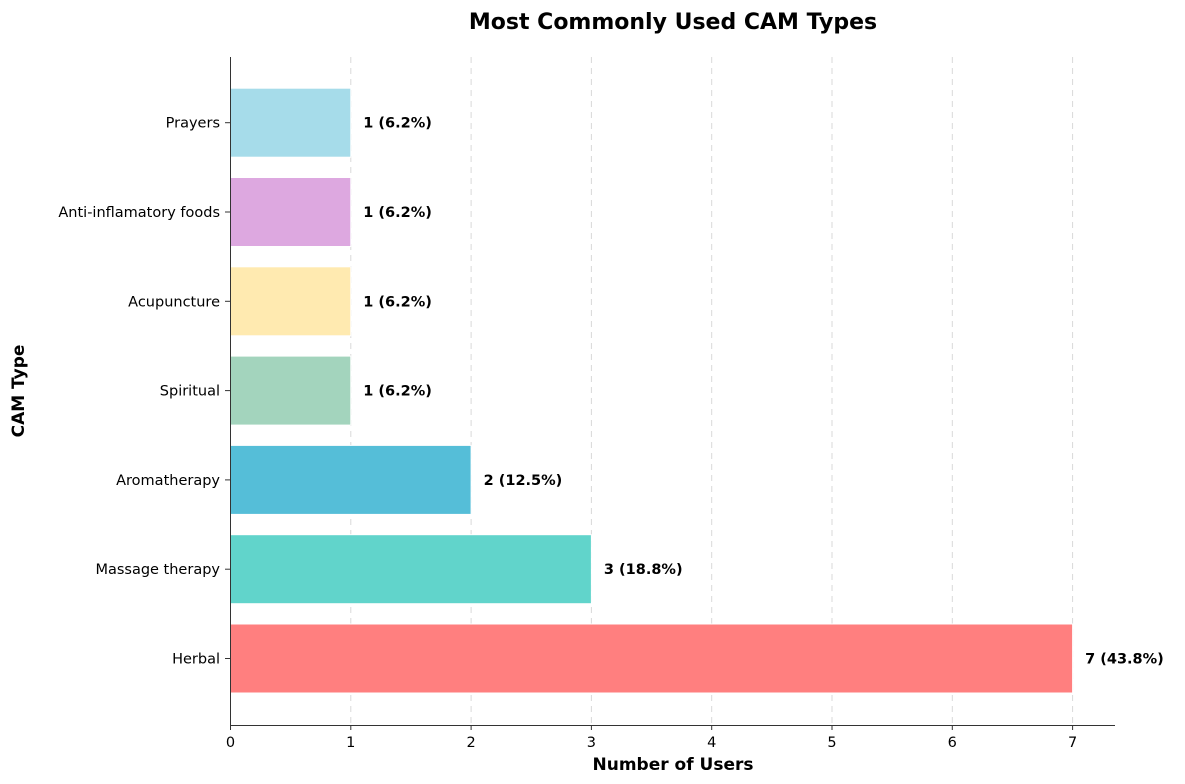 This screenshot has width=1185, height=784. What do you see at coordinates (230, 743) in the screenshot?
I see `x-tick-label: 0` at bounding box center [230, 743].